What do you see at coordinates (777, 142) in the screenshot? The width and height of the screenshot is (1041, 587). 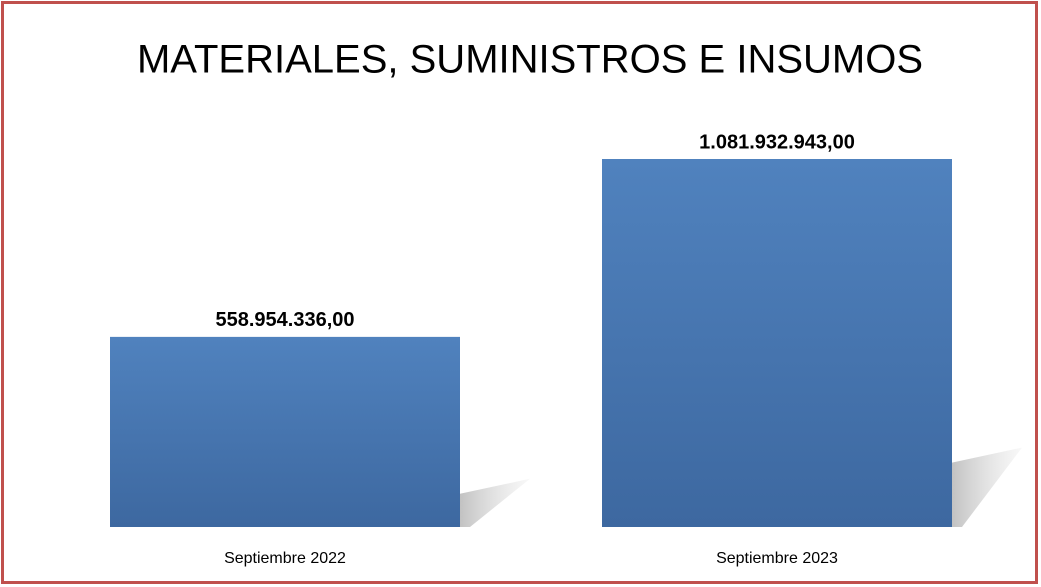 I see `data-label: 1.081.932.943,00` at bounding box center [777, 142].